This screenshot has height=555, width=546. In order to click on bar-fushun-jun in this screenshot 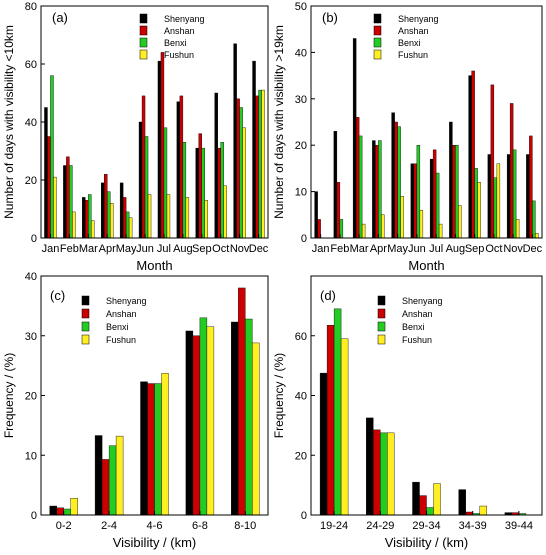, I will do `click(149, 216)`.